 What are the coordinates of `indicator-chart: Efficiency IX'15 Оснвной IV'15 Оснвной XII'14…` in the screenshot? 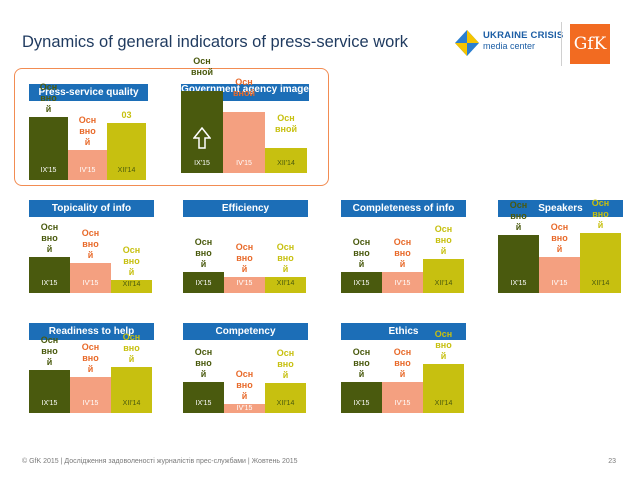 It's located at (245, 246).